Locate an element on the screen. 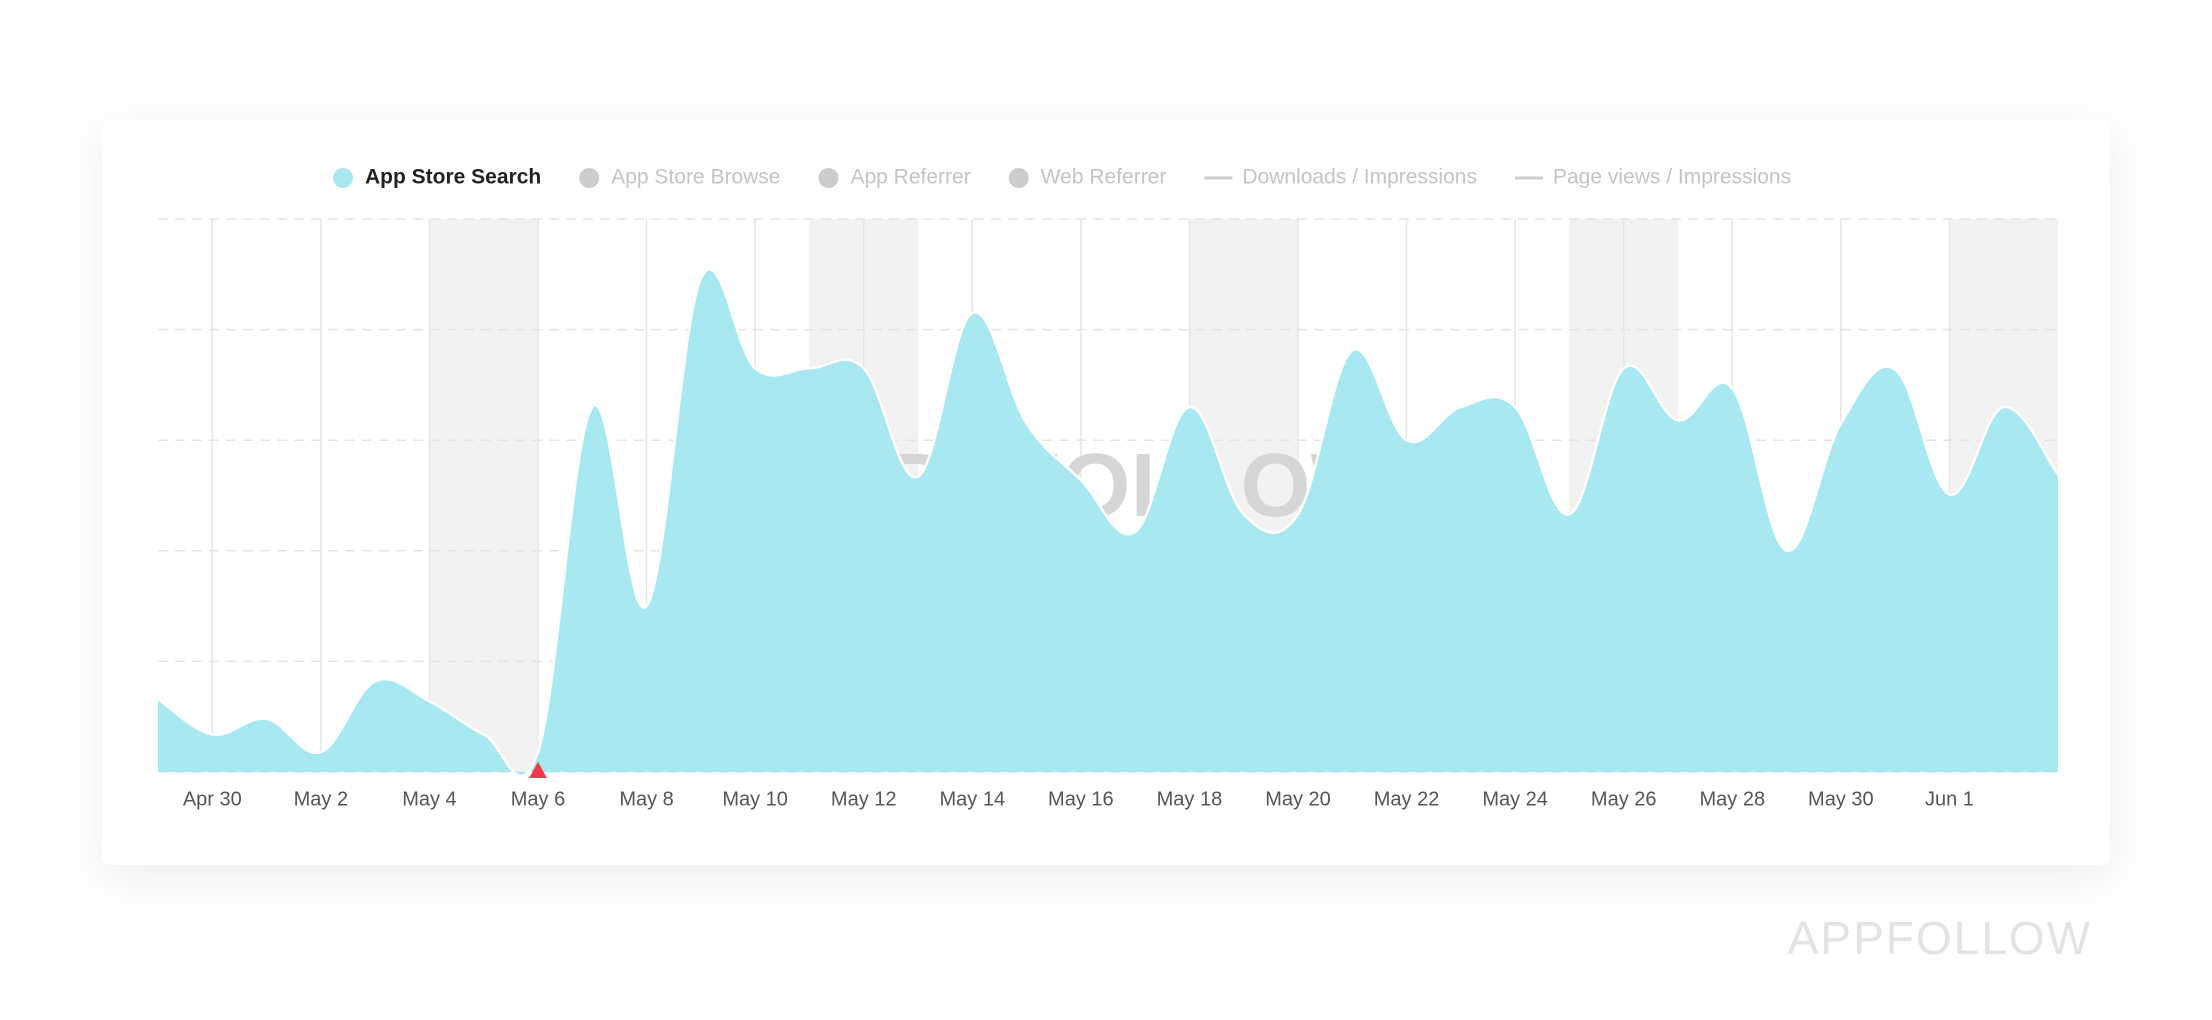  x-tick-label: May 4 is located at coordinates (429, 799).